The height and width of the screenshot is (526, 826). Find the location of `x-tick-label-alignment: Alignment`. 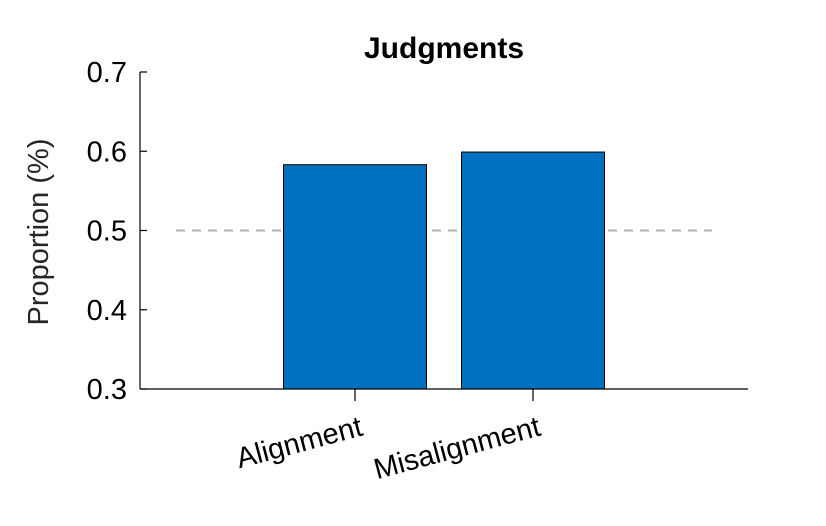

x-tick-label-alignment: Alignment is located at coordinates (299, 443).